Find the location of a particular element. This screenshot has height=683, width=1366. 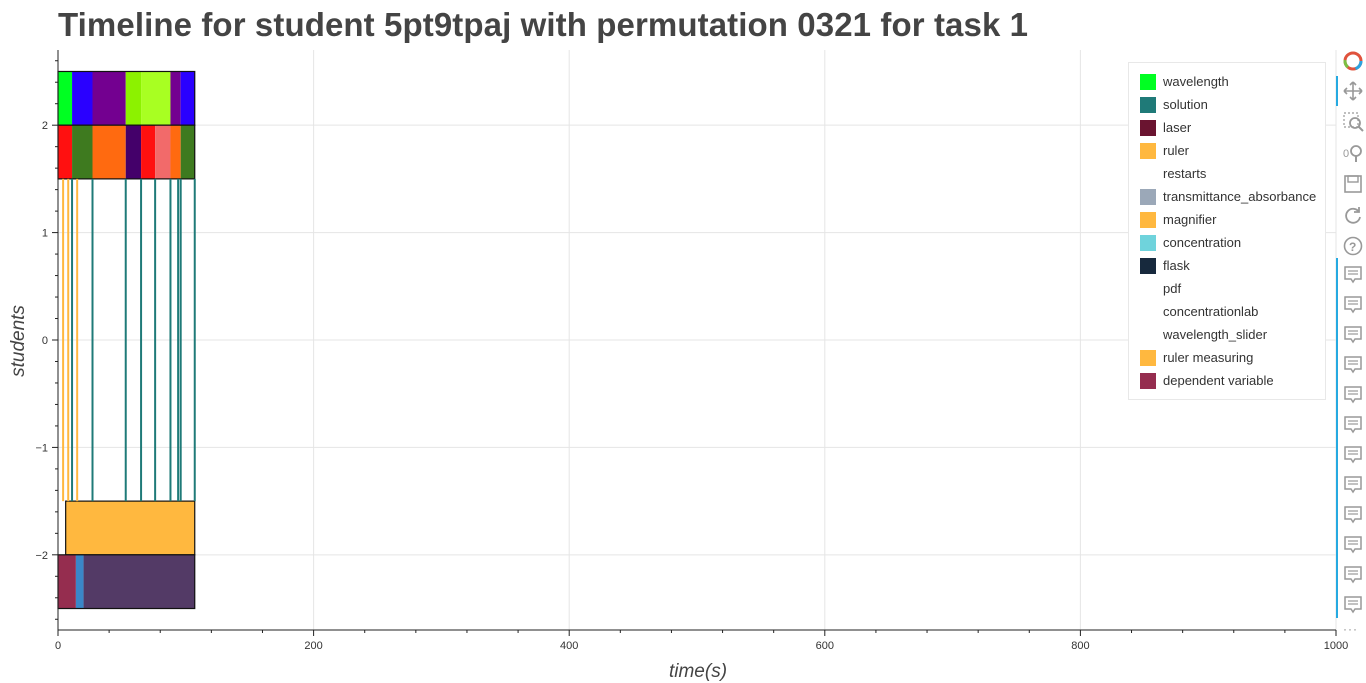

chart-toolbar: 0? ··· is located at coordinates (1351, 340).